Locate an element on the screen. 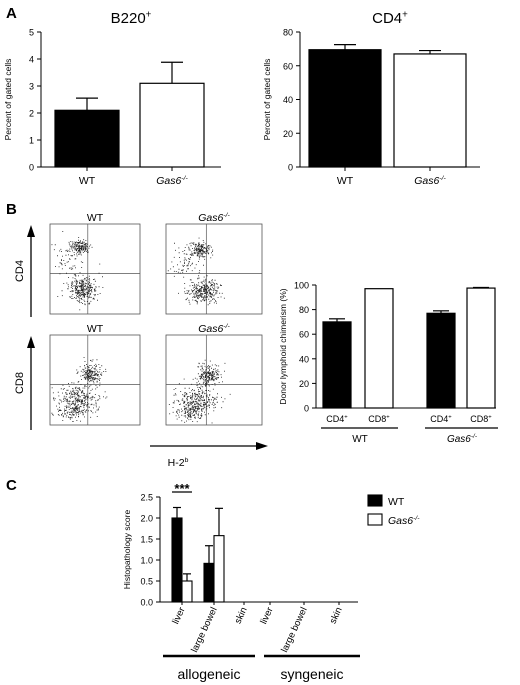  legend-entry-main: WT is located at coordinates (396, 502).